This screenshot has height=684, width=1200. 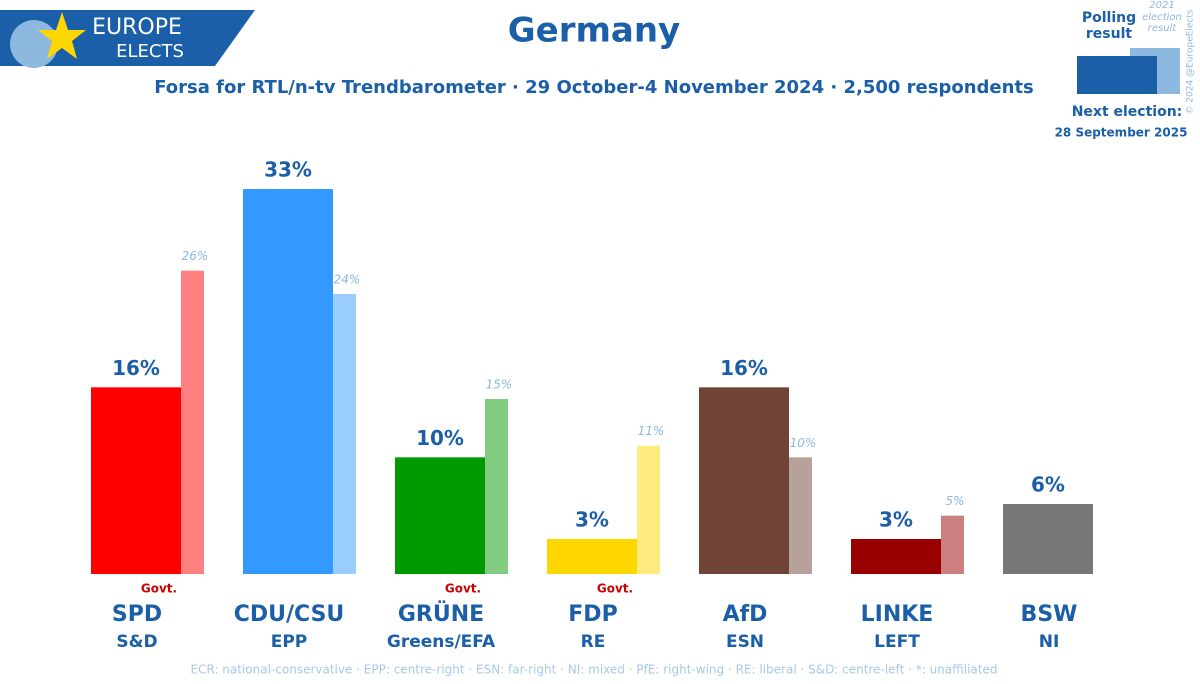 I want to click on legend-swatch, so click(x=1117, y=75).